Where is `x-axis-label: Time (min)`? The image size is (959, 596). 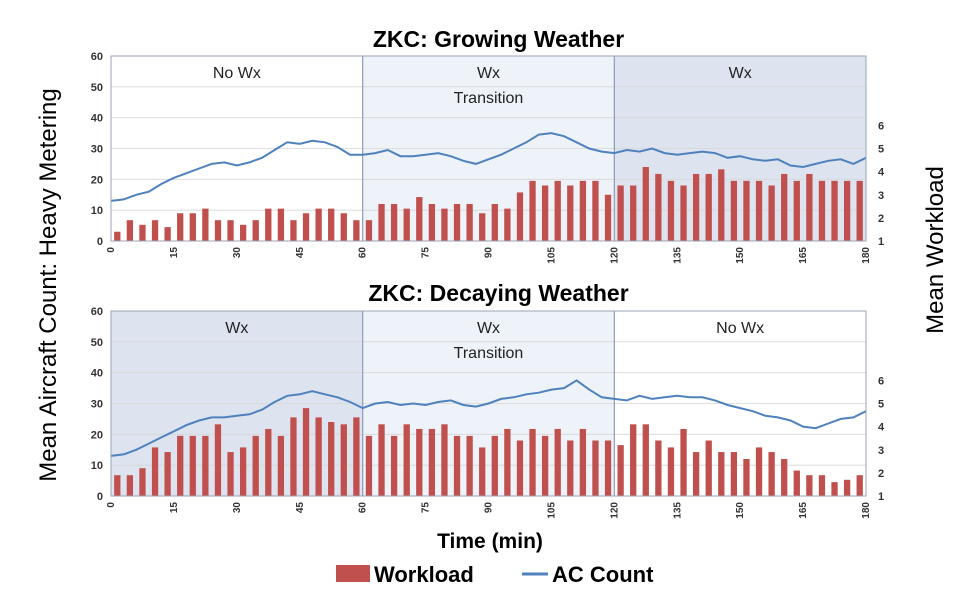
x-axis-label: Time (min) is located at coordinates (490, 541).